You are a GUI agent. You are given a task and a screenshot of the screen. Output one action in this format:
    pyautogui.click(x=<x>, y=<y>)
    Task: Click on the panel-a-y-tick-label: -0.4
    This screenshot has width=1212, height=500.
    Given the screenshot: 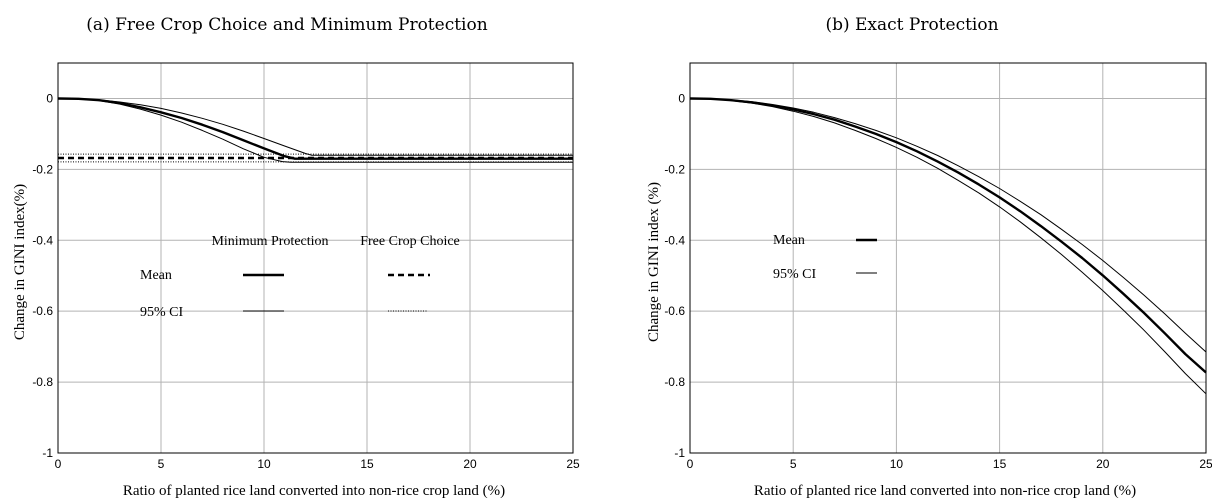 What is the action you would take?
    pyautogui.click(x=42, y=240)
    